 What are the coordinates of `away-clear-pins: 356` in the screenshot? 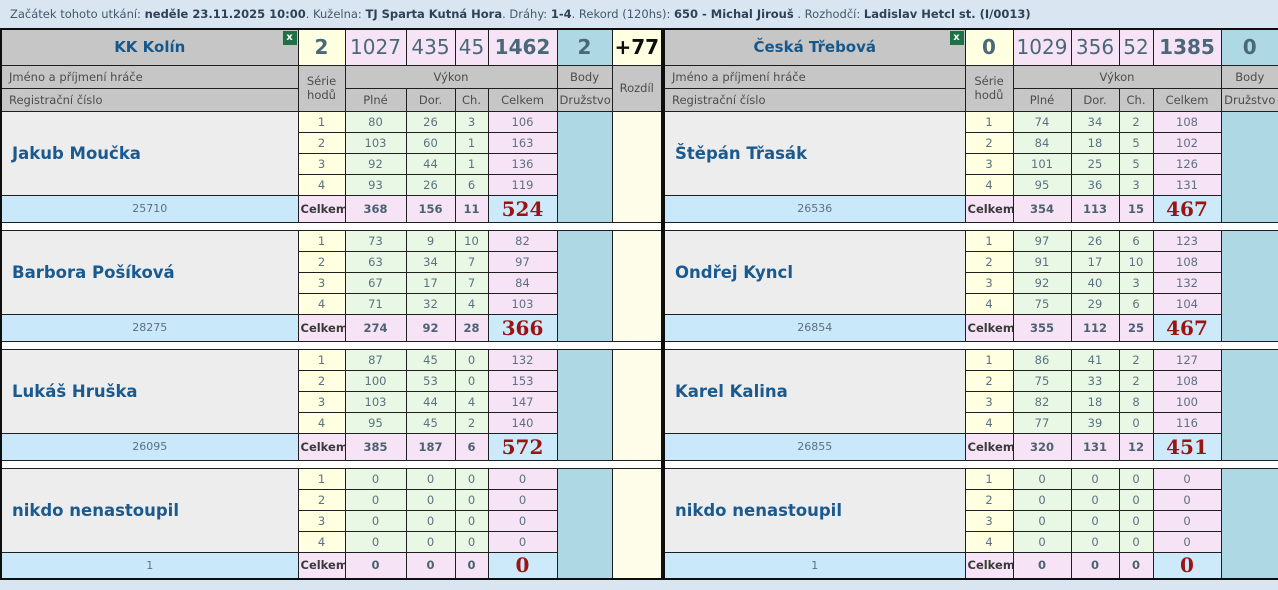 It's located at (1095, 47).